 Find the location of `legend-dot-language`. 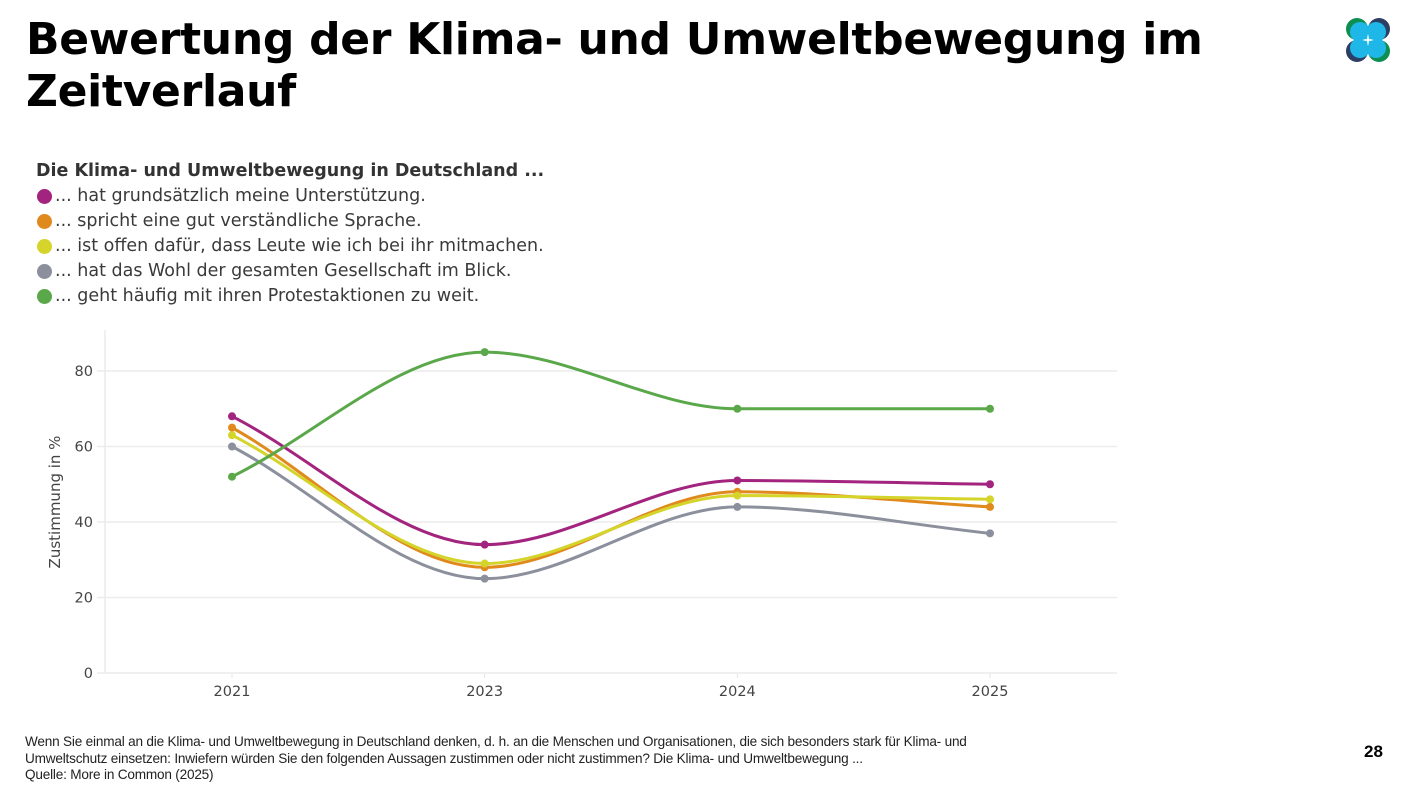

legend-dot-language is located at coordinates (44, 221).